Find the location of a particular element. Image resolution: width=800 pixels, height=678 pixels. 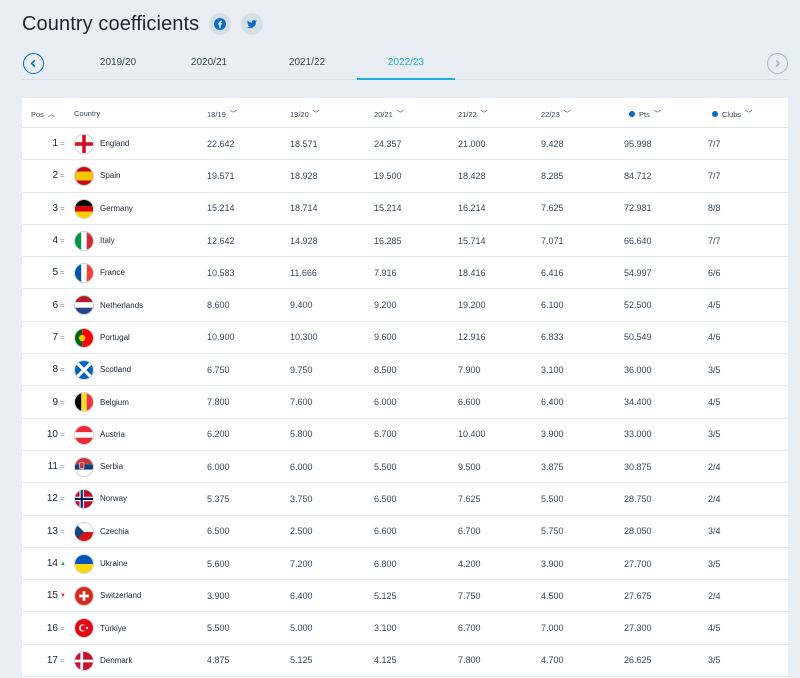

sort-s5: 22/23 ﹀ is located at coordinates (556, 114).